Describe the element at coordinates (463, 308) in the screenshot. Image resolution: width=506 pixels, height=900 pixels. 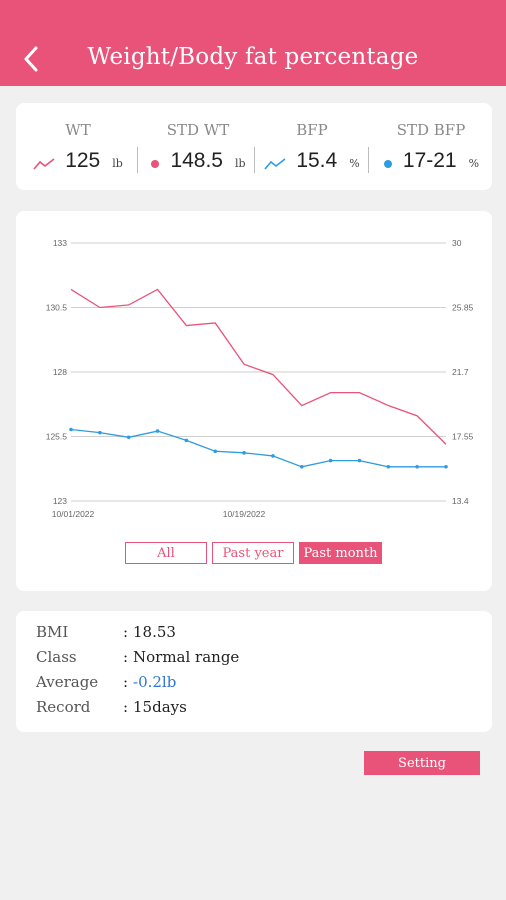
I see `y-tick-right: 25.85` at that location.